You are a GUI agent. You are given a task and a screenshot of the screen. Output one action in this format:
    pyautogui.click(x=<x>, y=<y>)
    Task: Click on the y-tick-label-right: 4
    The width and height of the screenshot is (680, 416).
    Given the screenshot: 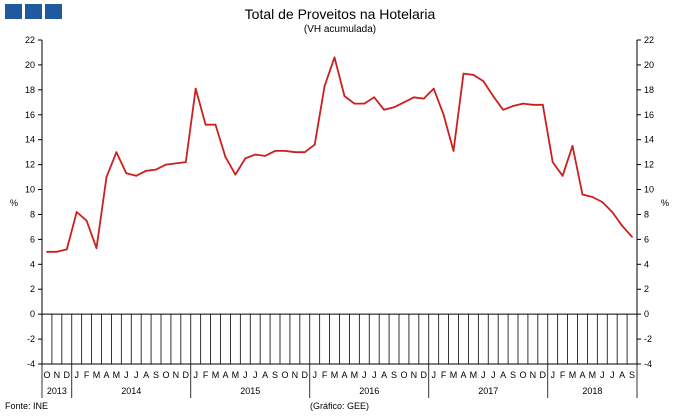 What is the action you would take?
    pyautogui.click(x=646, y=264)
    